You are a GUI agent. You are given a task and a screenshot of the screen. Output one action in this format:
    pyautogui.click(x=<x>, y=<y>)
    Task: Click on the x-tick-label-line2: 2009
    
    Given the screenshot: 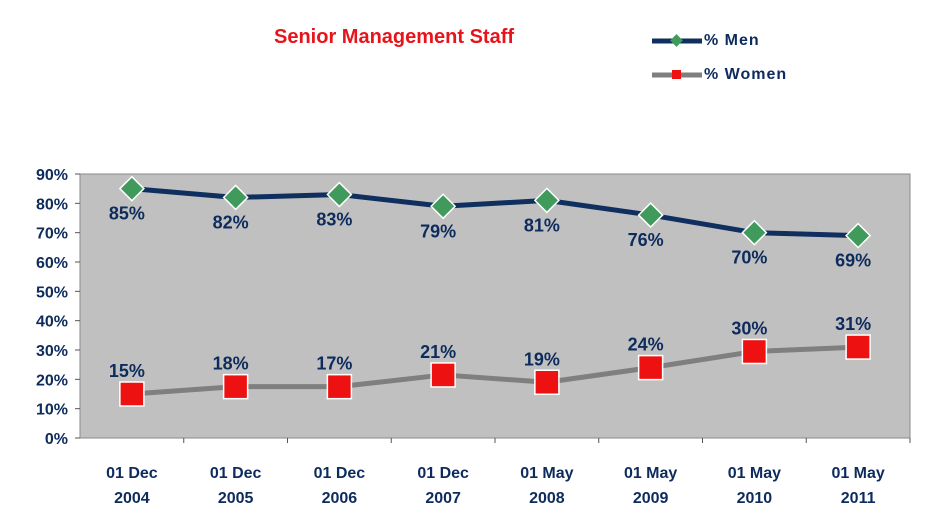 What is the action you would take?
    pyautogui.click(x=651, y=498)
    